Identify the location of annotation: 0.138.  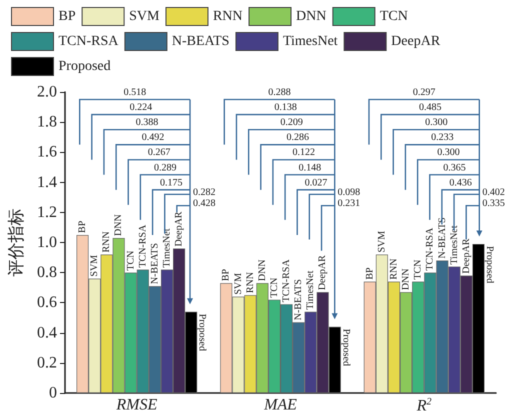
(285, 108).